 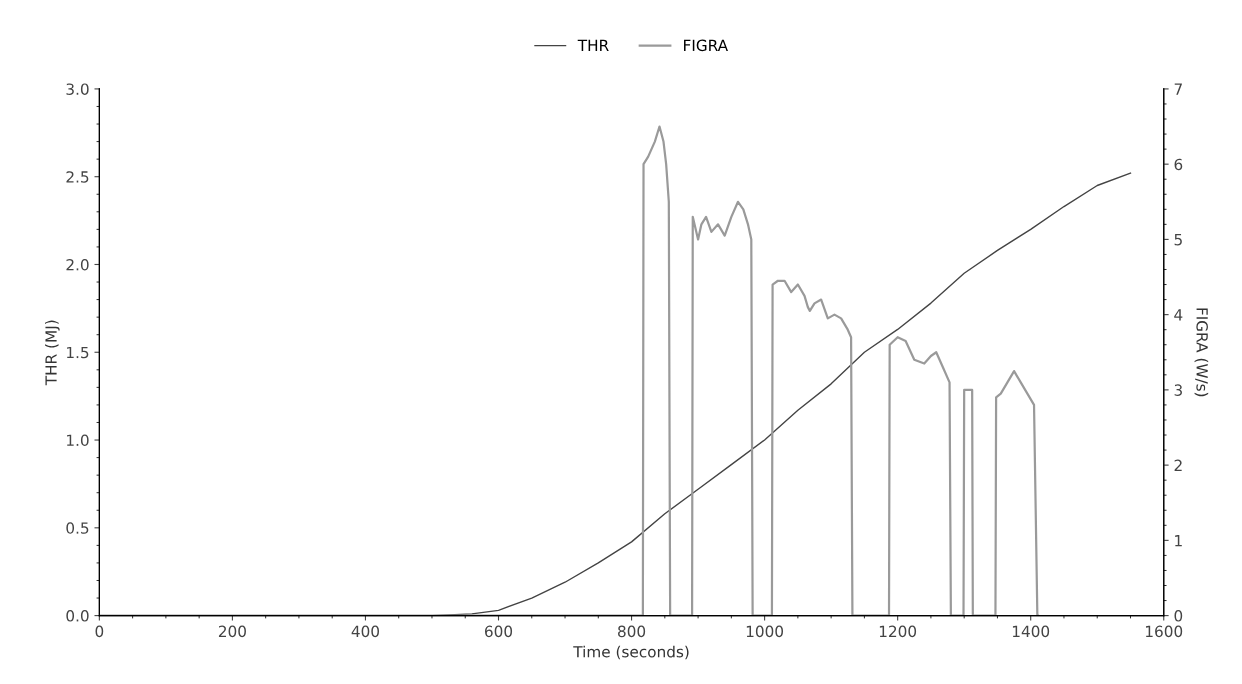 I want to click on y-tick-label: 1.0, so click(x=78, y=440).